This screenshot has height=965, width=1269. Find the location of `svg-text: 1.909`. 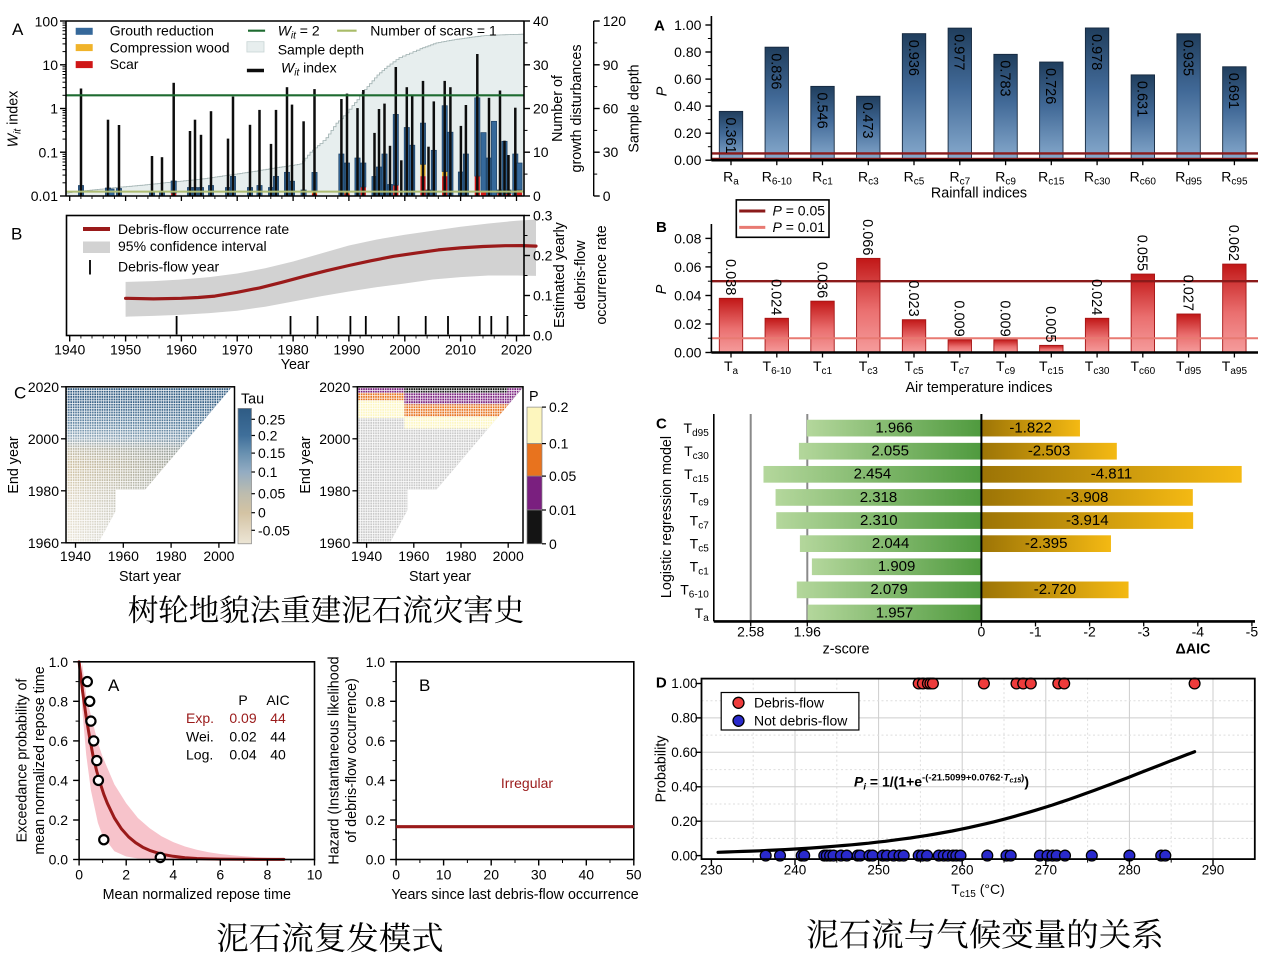

svg-text: 1.909 is located at coordinates (897, 566).